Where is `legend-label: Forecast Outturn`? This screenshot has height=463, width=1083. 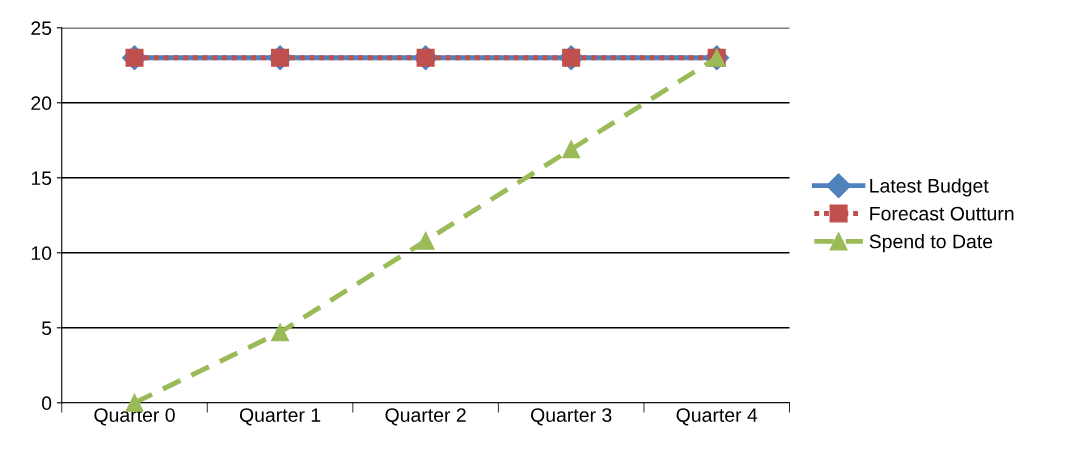
legend-label: Forecast Outturn is located at coordinates (942, 213).